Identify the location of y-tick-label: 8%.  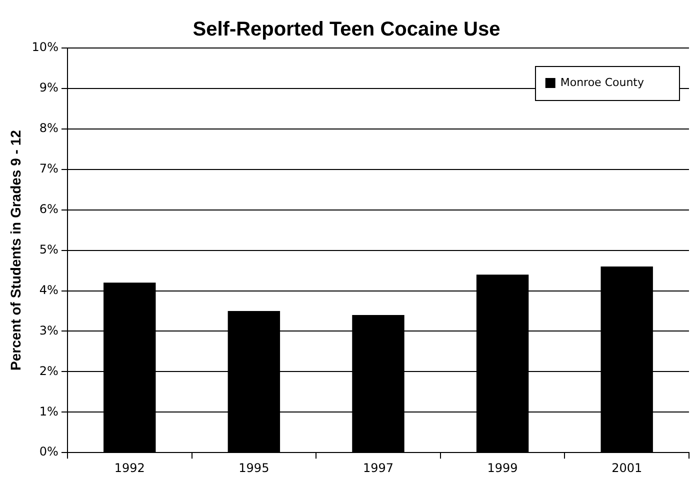
(48, 128).